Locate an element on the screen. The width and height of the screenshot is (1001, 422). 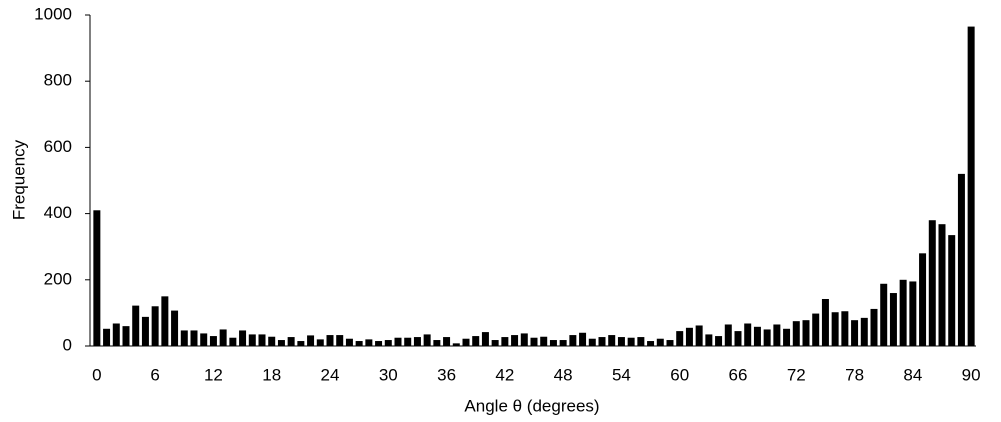
x-tick-label: 24 is located at coordinates (330, 374).